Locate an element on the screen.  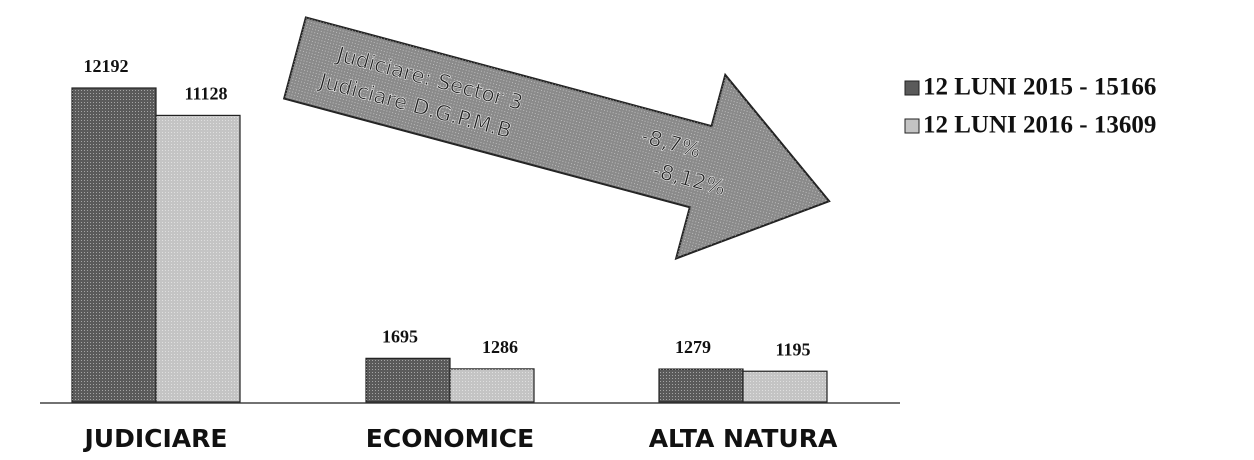
legend-label: 12 LUNI 2016 - 13609 is located at coordinates (1039, 125).